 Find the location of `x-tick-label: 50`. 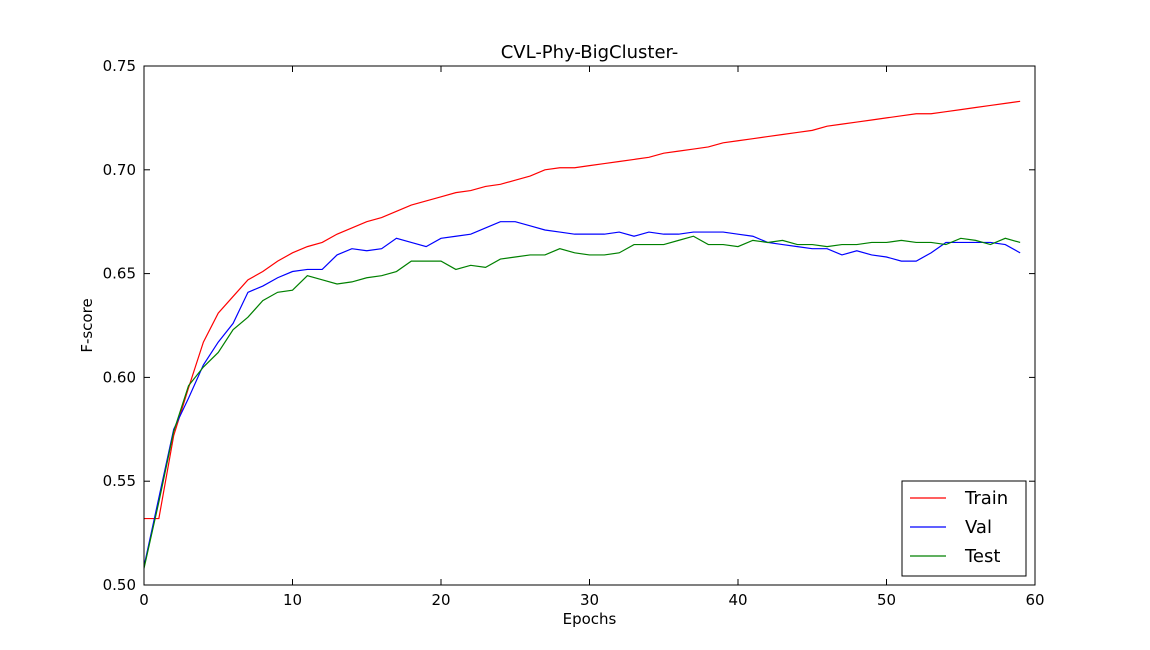

x-tick-label: 50 is located at coordinates (886, 600).